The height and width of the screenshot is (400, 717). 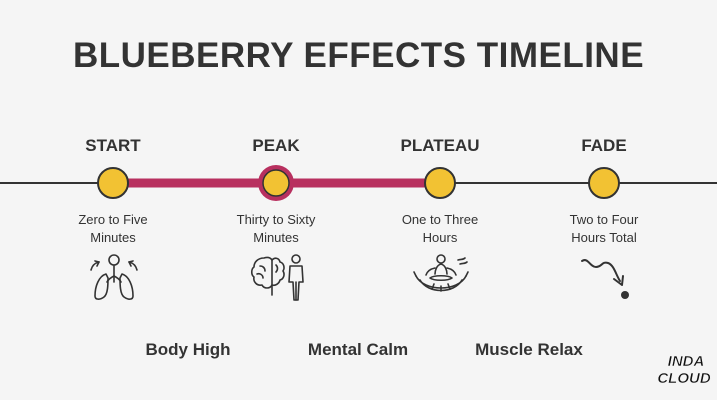 What do you see at coordinates (440, 219) in the screenshot?
I see `stage-desc-line: One to Three` at bounding box center [440, 219].